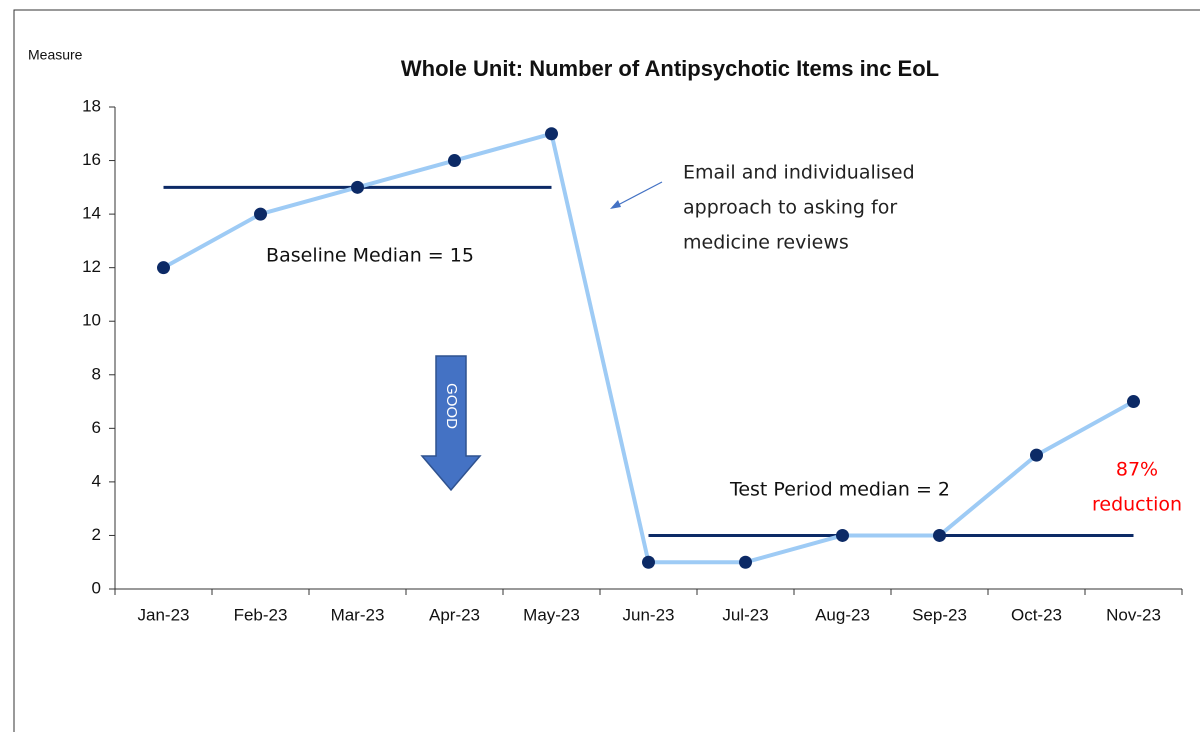 Image resolution: width=1200 pixels, height=732 pixels. I want to click on y-tick-label: 4, so click(96, 480).